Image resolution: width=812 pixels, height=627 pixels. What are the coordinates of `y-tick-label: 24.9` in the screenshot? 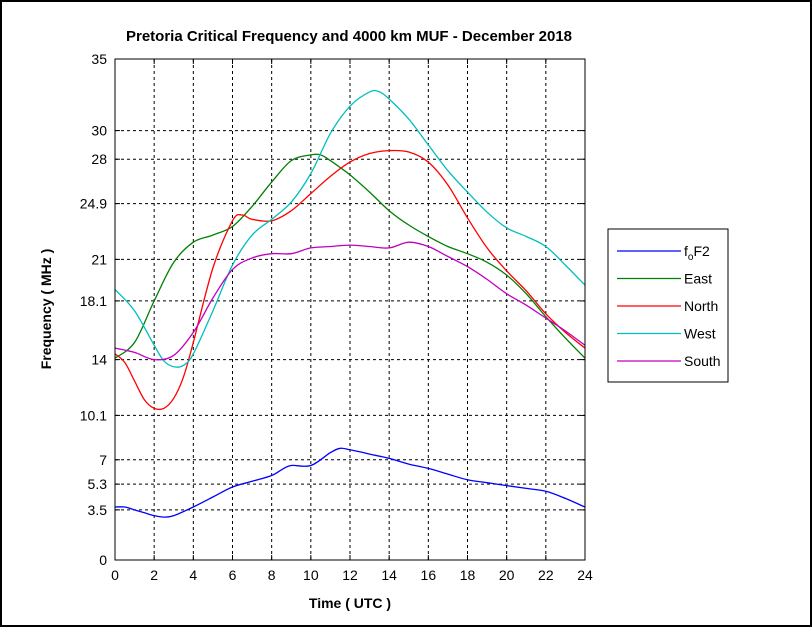 It's located at (93, 204).